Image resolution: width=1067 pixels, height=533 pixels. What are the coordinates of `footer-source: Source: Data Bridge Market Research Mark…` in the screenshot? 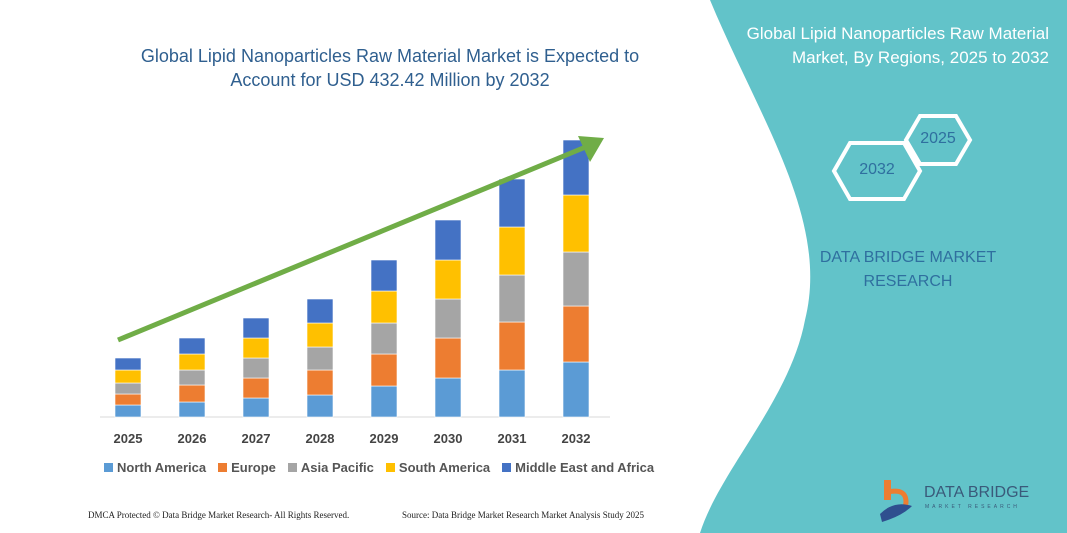 It's located at (523, 515).